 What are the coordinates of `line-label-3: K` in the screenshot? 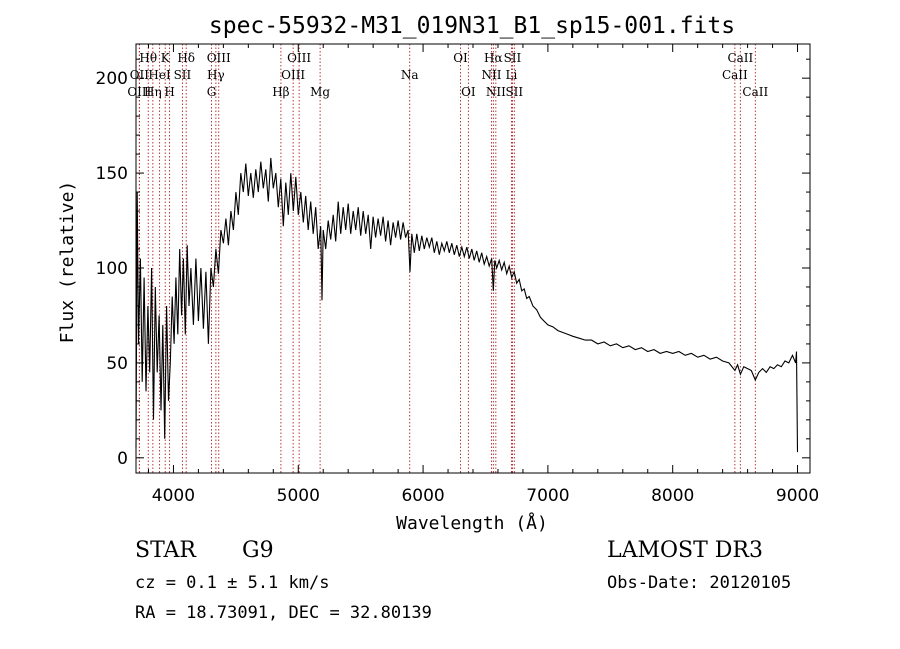 It's located at (166, 58).